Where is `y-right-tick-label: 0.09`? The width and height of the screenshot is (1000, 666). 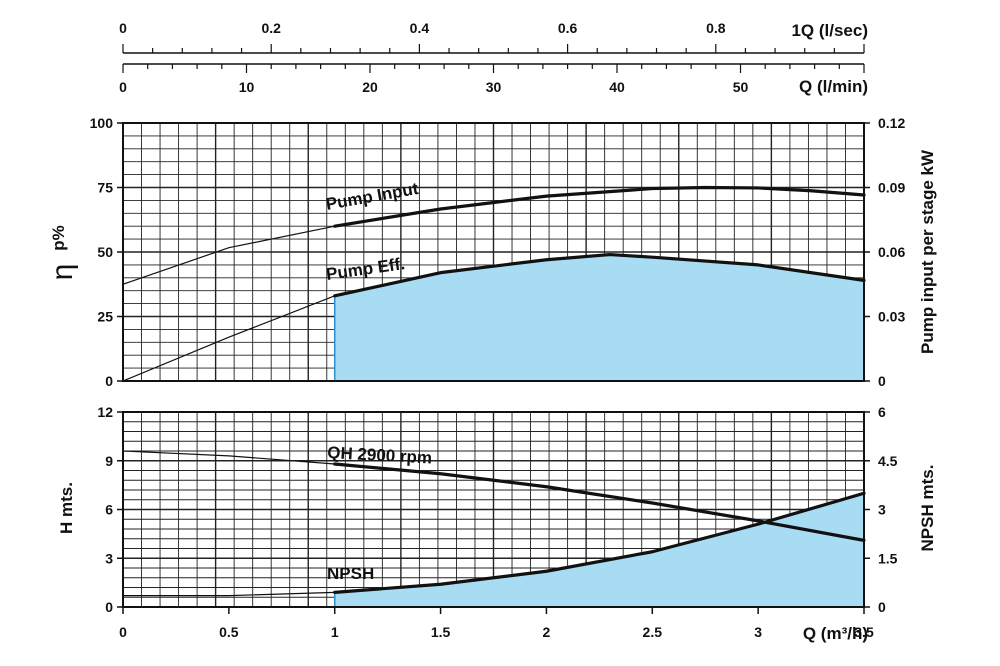
y-right-tick-label: 0.09 is located at coordinates (891, 188).